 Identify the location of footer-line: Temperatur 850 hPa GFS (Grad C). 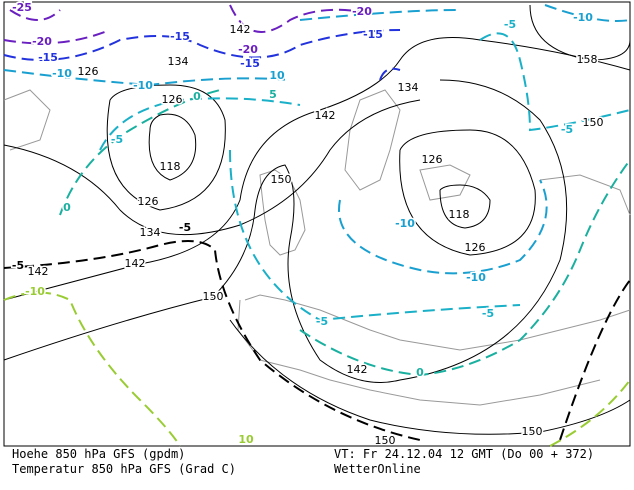
(124, 469).